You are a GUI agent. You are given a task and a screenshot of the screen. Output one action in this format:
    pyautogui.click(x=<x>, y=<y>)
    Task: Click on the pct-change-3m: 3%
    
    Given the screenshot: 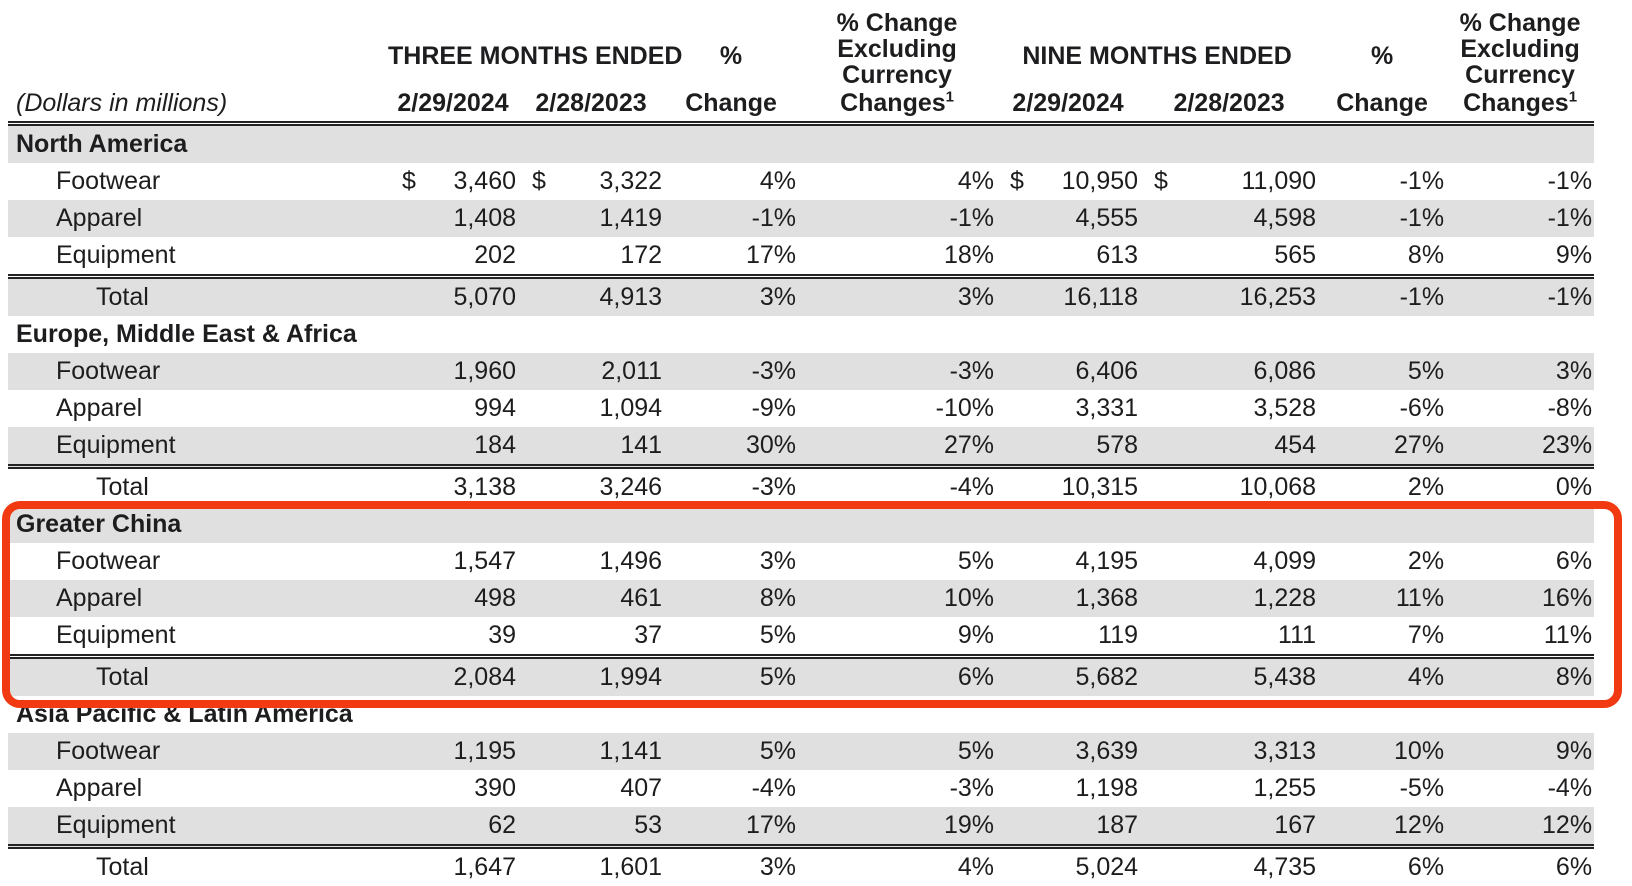 What is the action you would take?
    pyautogui.click(x=731, y=297)
    